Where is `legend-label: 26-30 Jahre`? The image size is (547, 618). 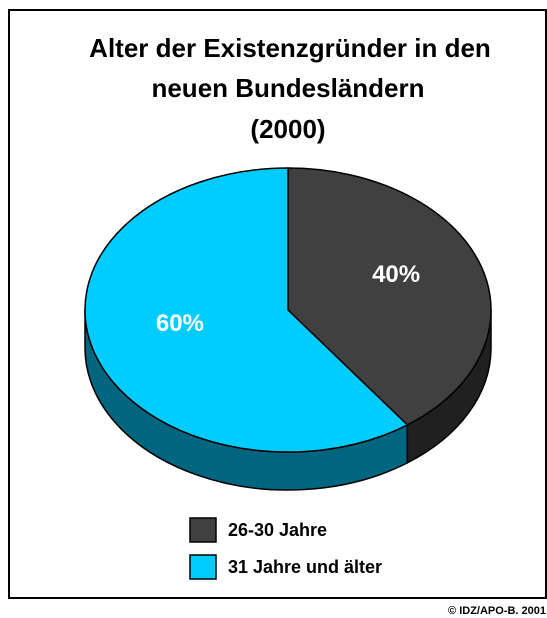
legend-label: 26-30 Jahre is located at coordinates (277, 530).